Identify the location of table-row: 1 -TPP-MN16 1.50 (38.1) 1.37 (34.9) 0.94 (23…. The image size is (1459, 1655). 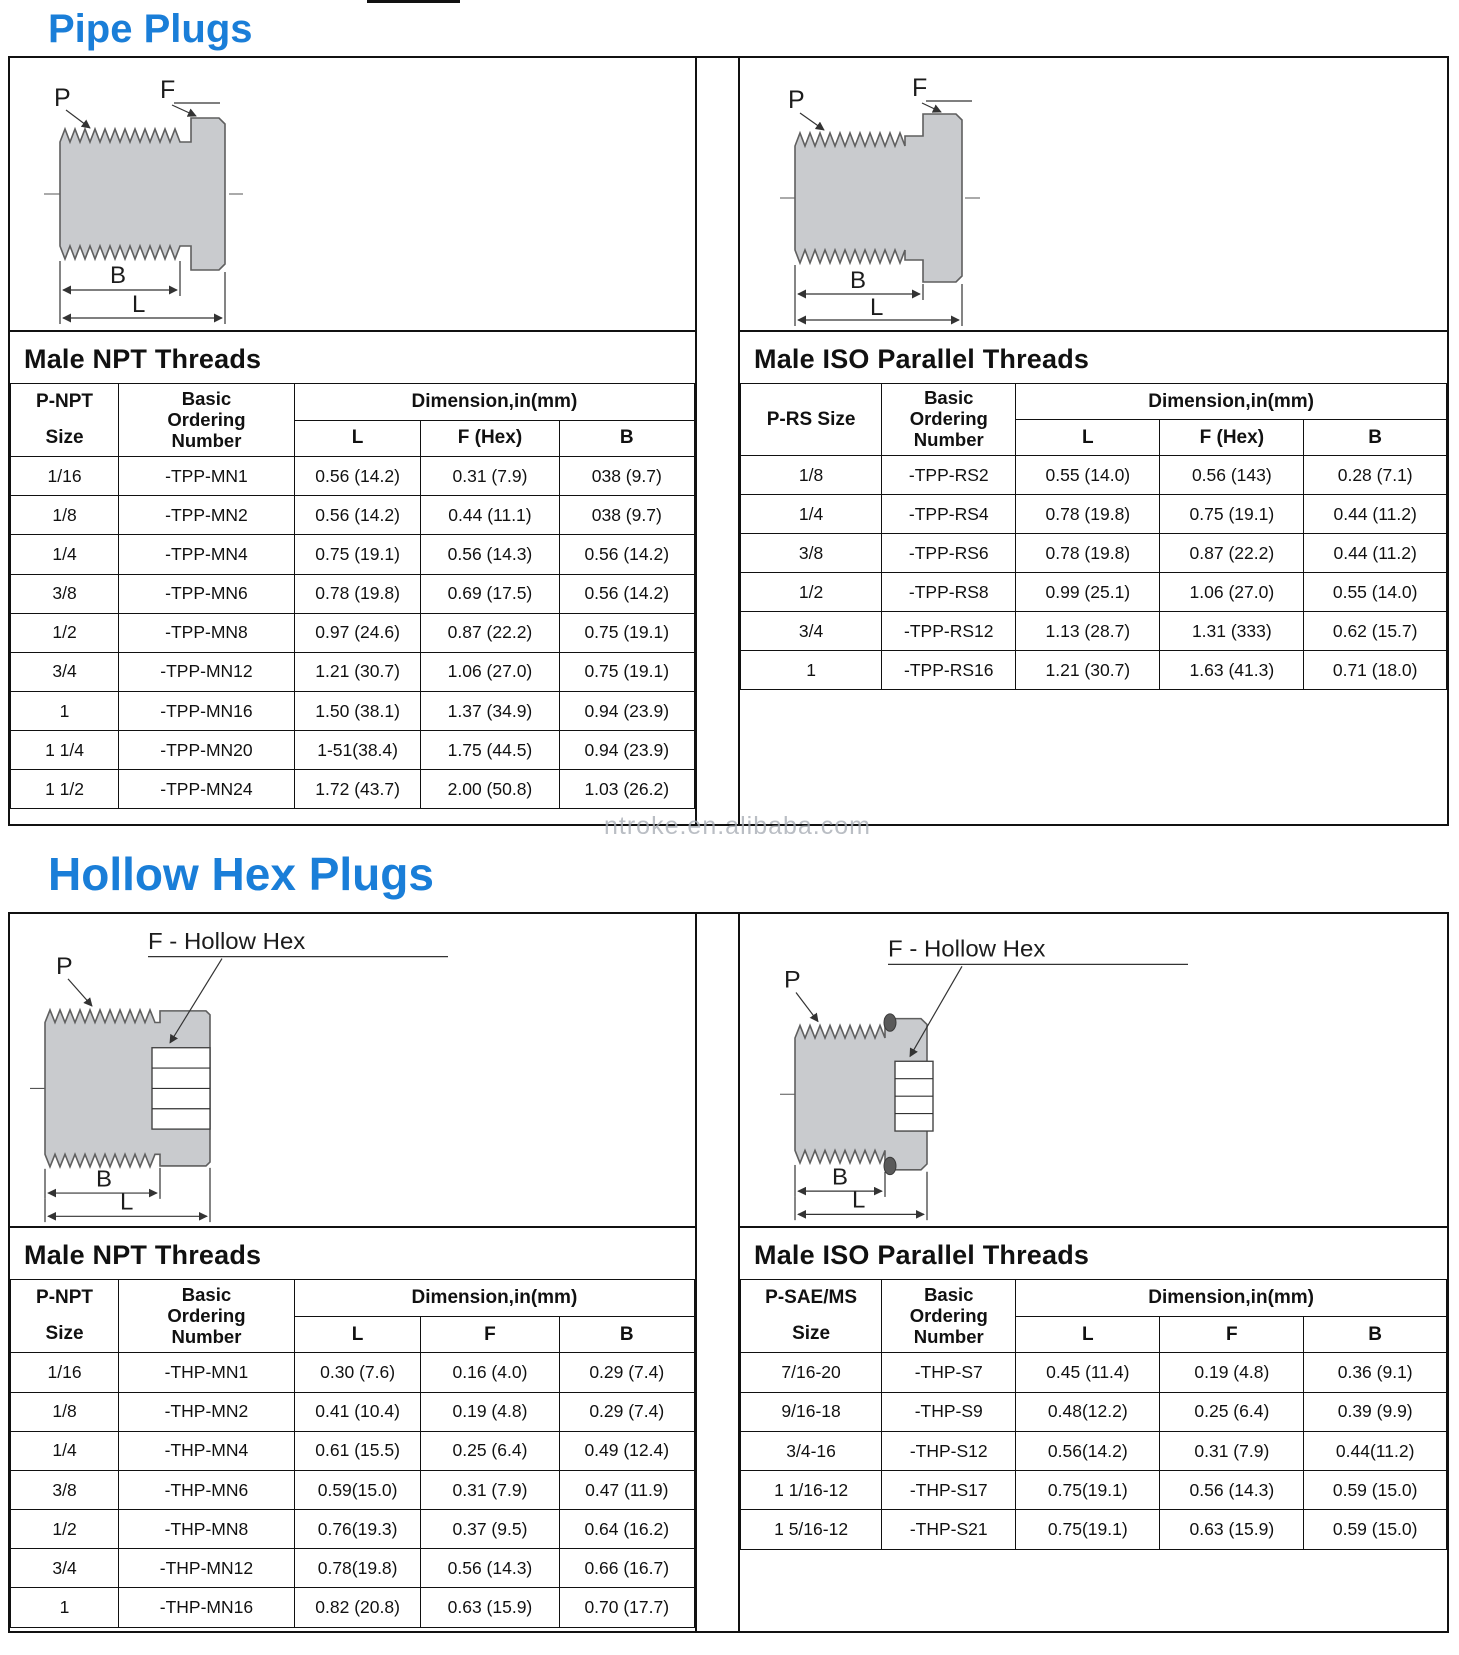
(352, 711).